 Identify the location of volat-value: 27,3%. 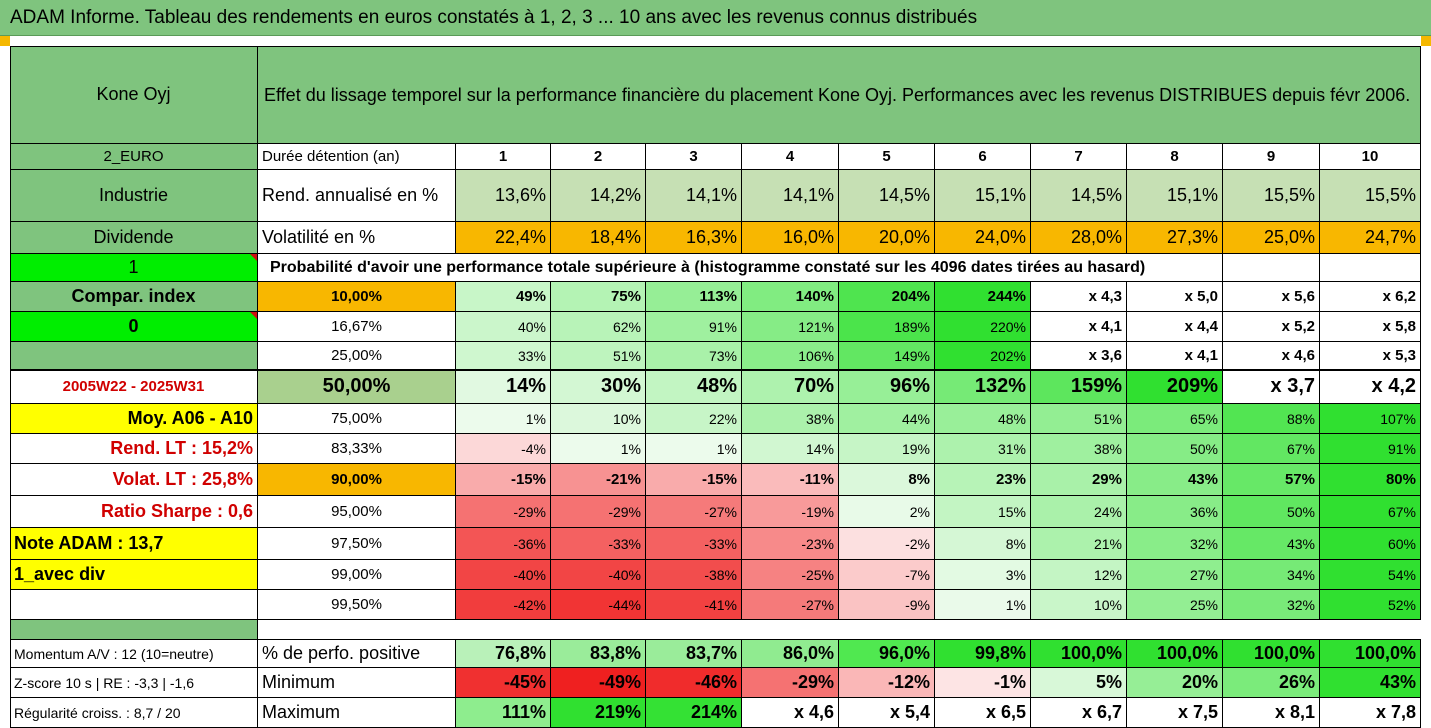
(1175, 238).